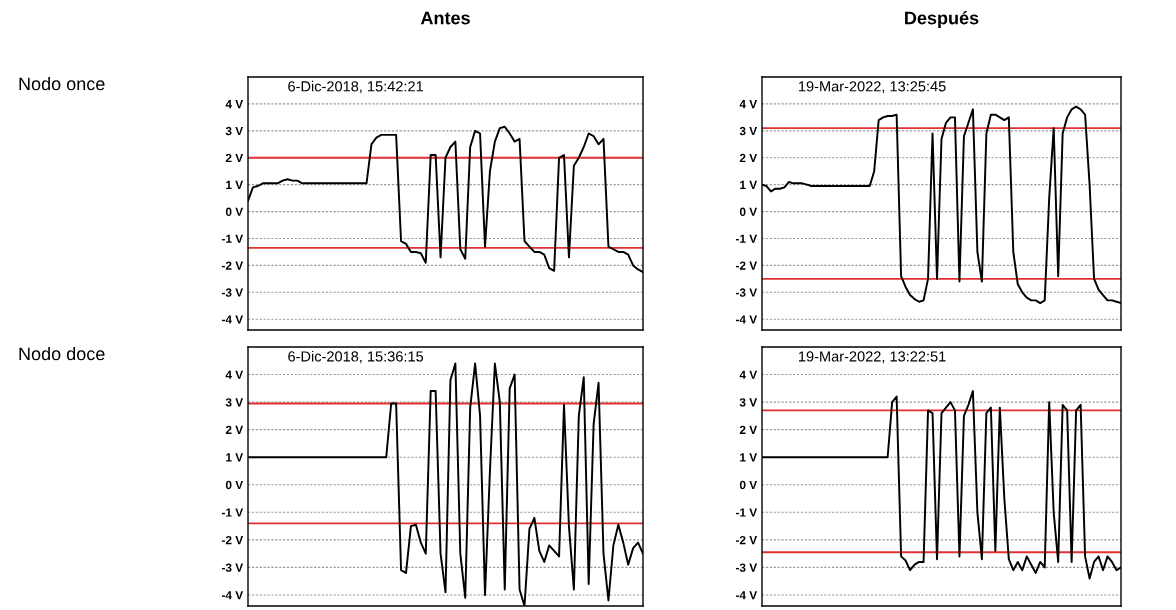  I want to click on chart-title: Después, so click(942, 19).